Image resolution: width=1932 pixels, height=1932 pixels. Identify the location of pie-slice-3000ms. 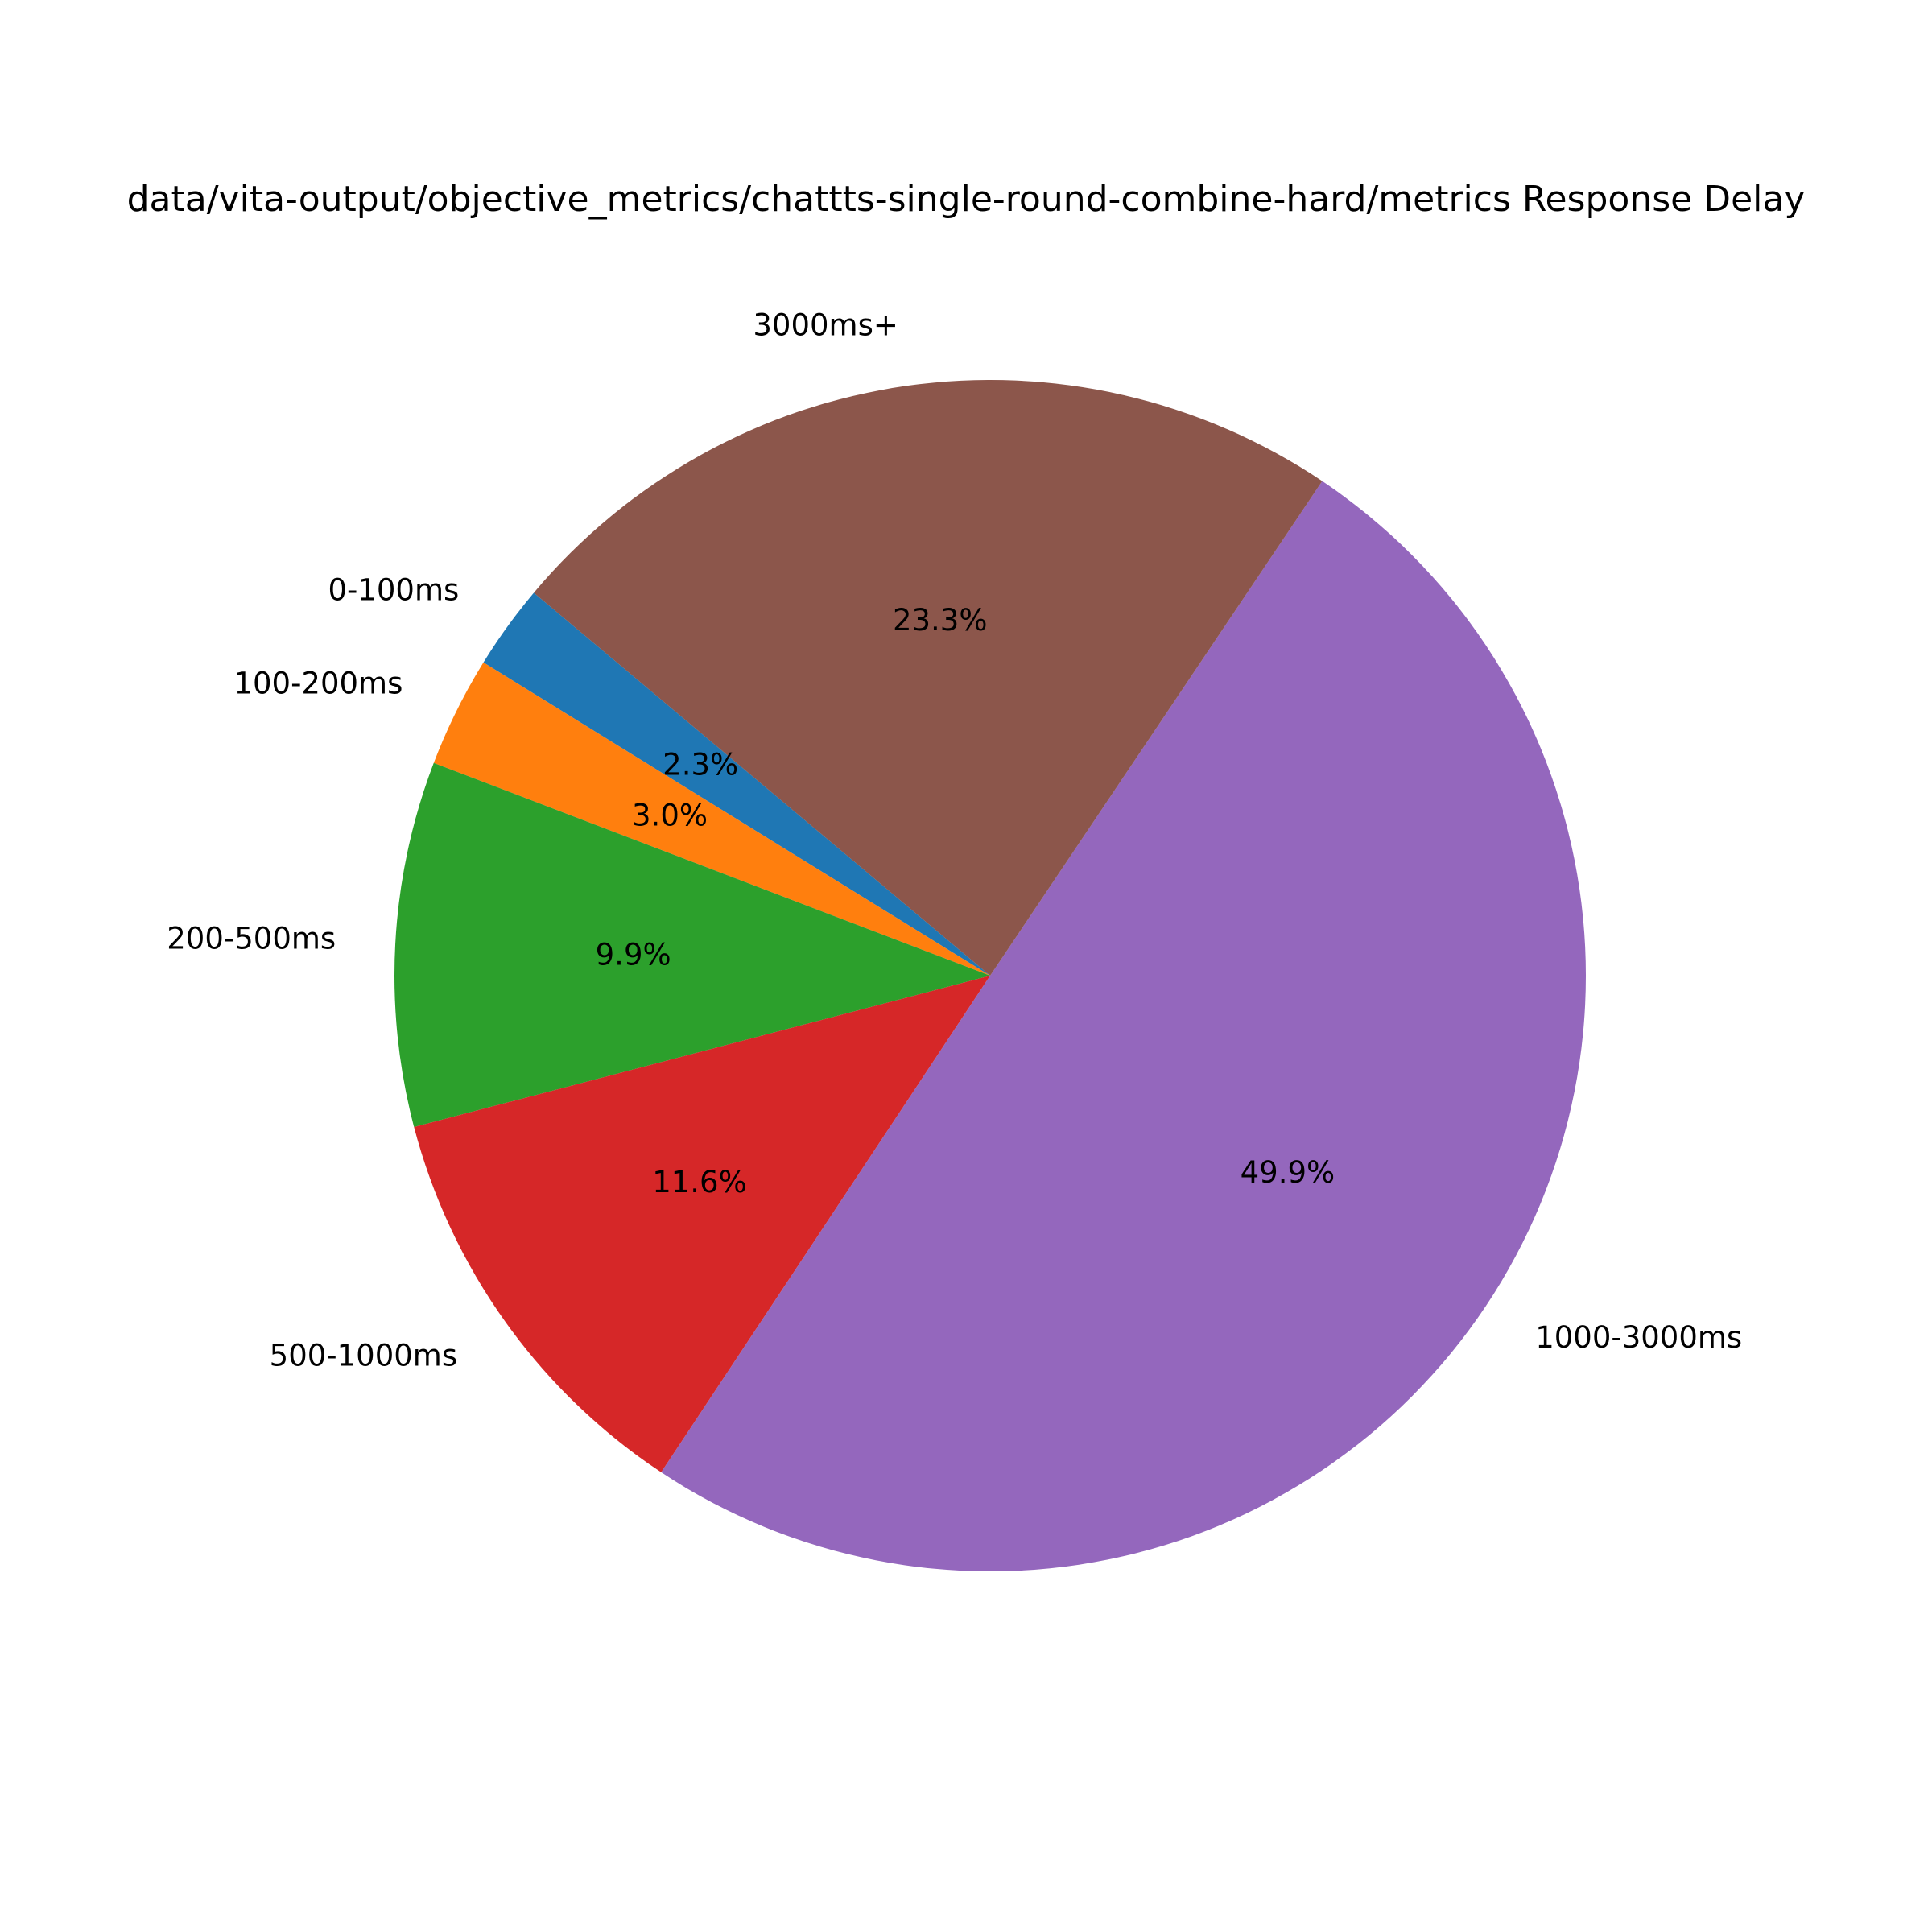
(928, 678).